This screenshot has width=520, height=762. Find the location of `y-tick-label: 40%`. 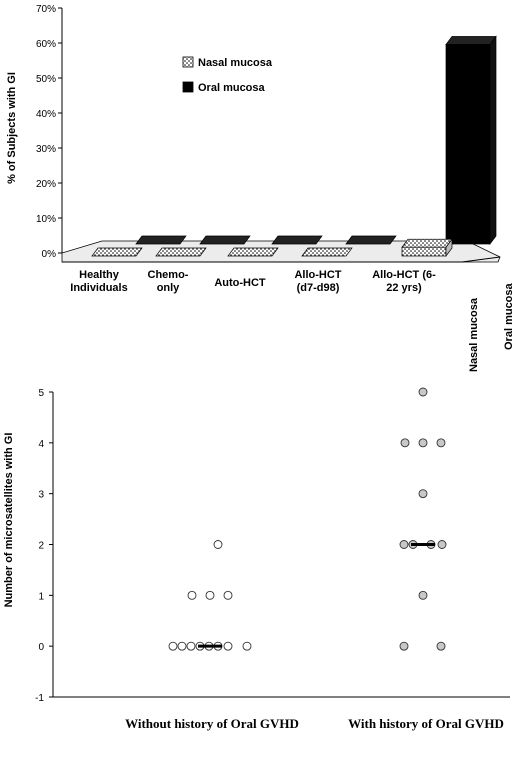

y-tick-label: 40% is located at coordinates (46, 114).